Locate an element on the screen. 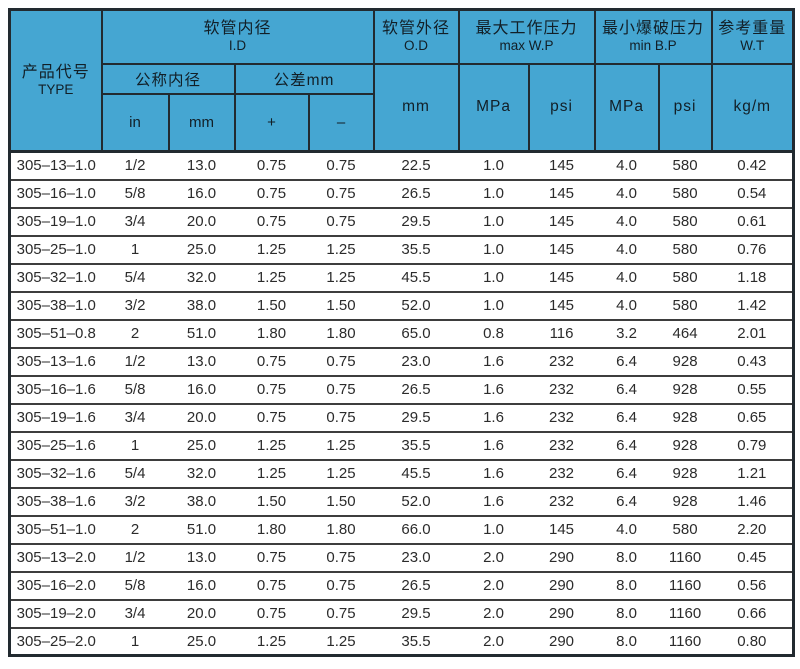  col-header-plus: + is located at coordinates (271, 122).